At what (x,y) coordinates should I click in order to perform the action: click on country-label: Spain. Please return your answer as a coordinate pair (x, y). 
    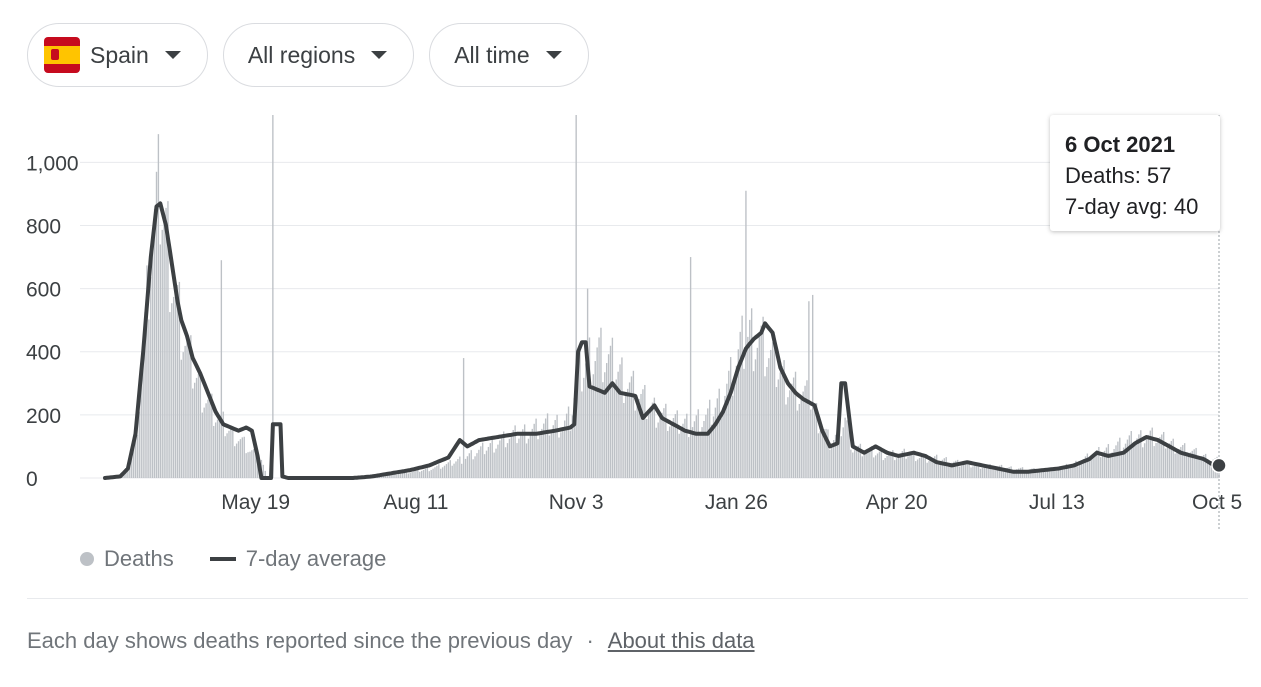
    Looking at the image, I should click on (119, 54).